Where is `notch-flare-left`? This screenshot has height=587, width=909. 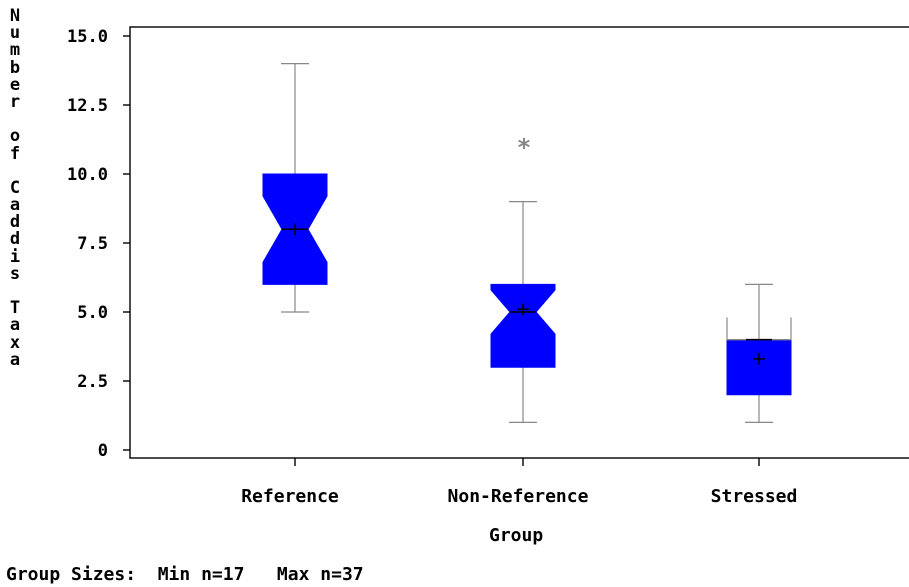
notch-flare-left is located at coordinates (736, 329).